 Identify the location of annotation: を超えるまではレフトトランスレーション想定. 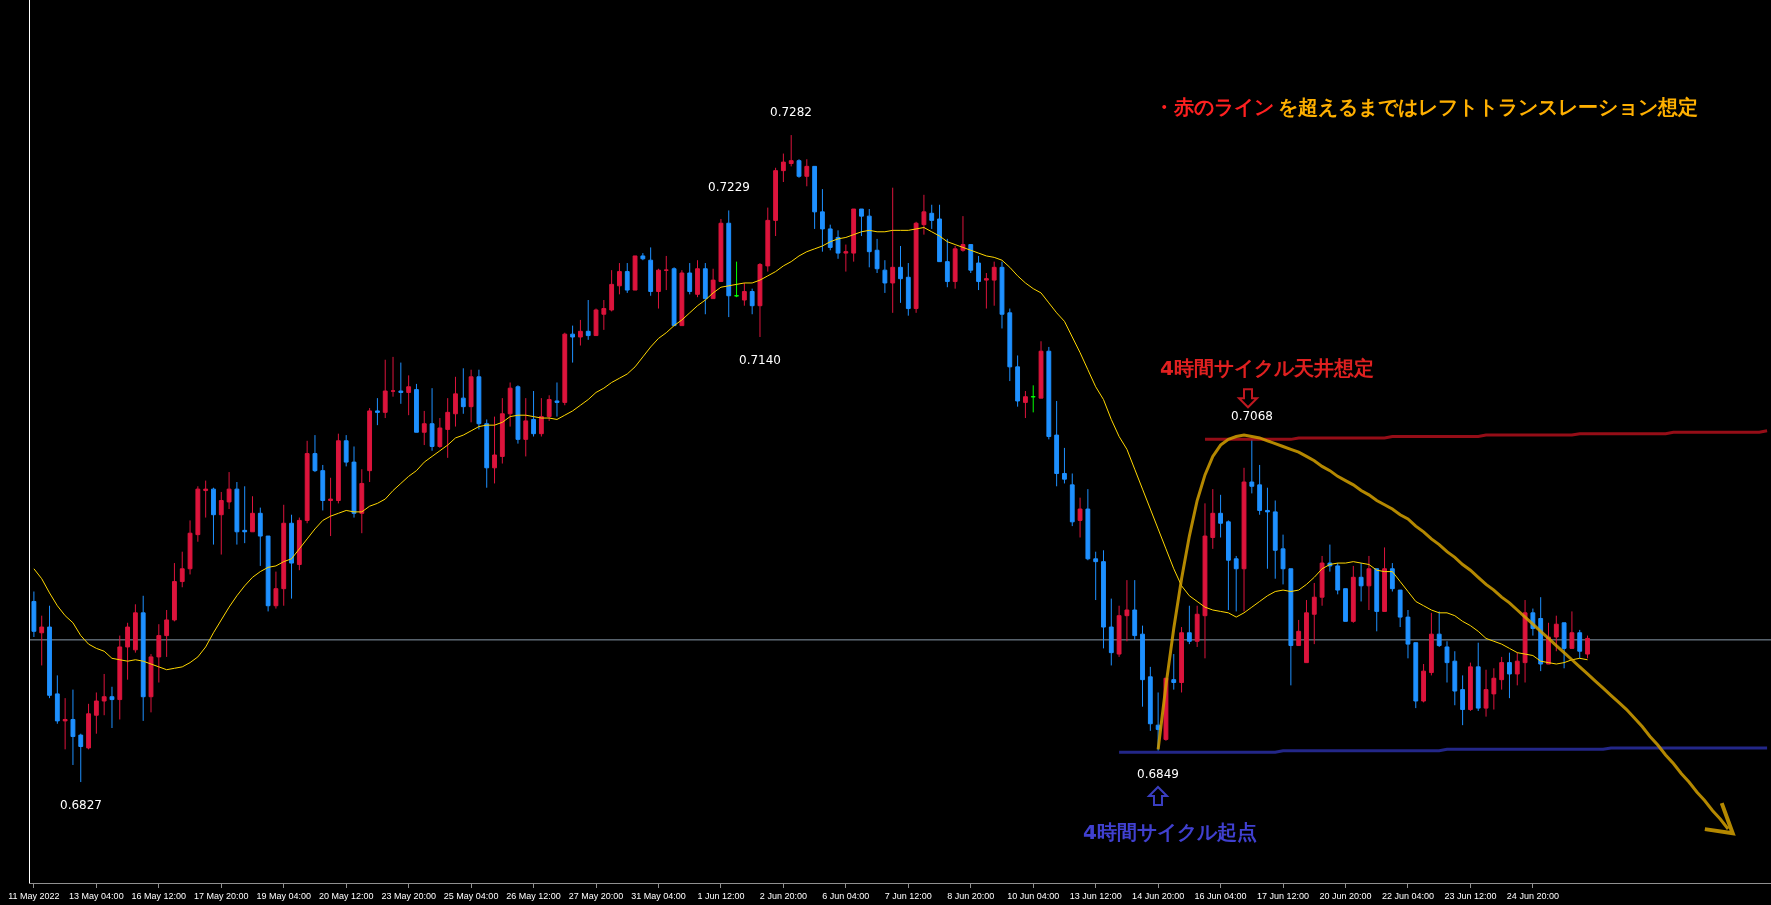
(1488, 107).